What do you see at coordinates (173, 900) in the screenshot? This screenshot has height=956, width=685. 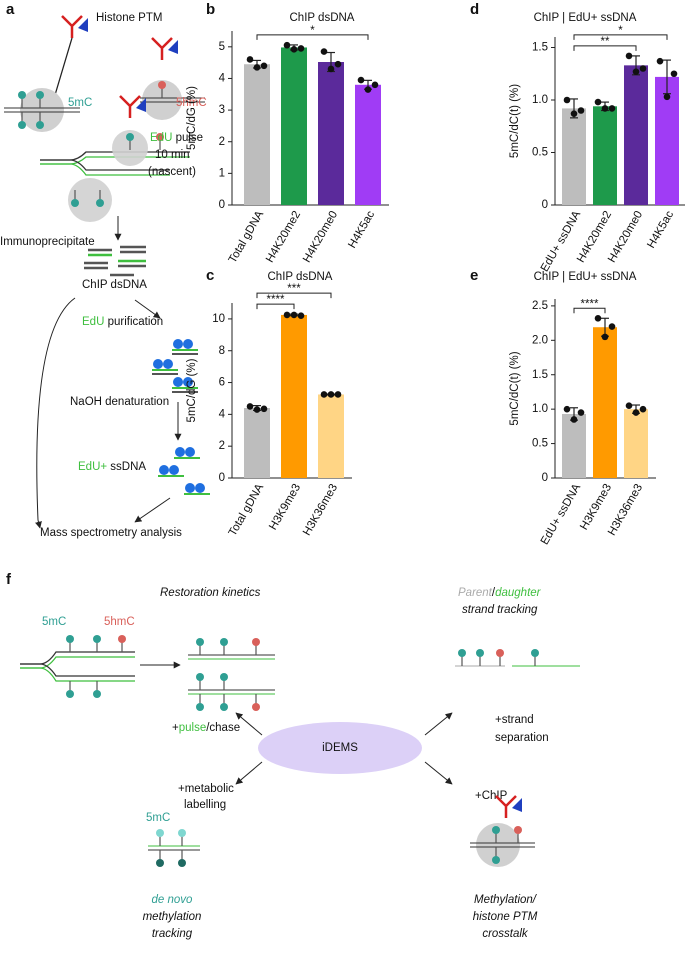 I see `de-novo: de novo` at bounding box center [173, 900].